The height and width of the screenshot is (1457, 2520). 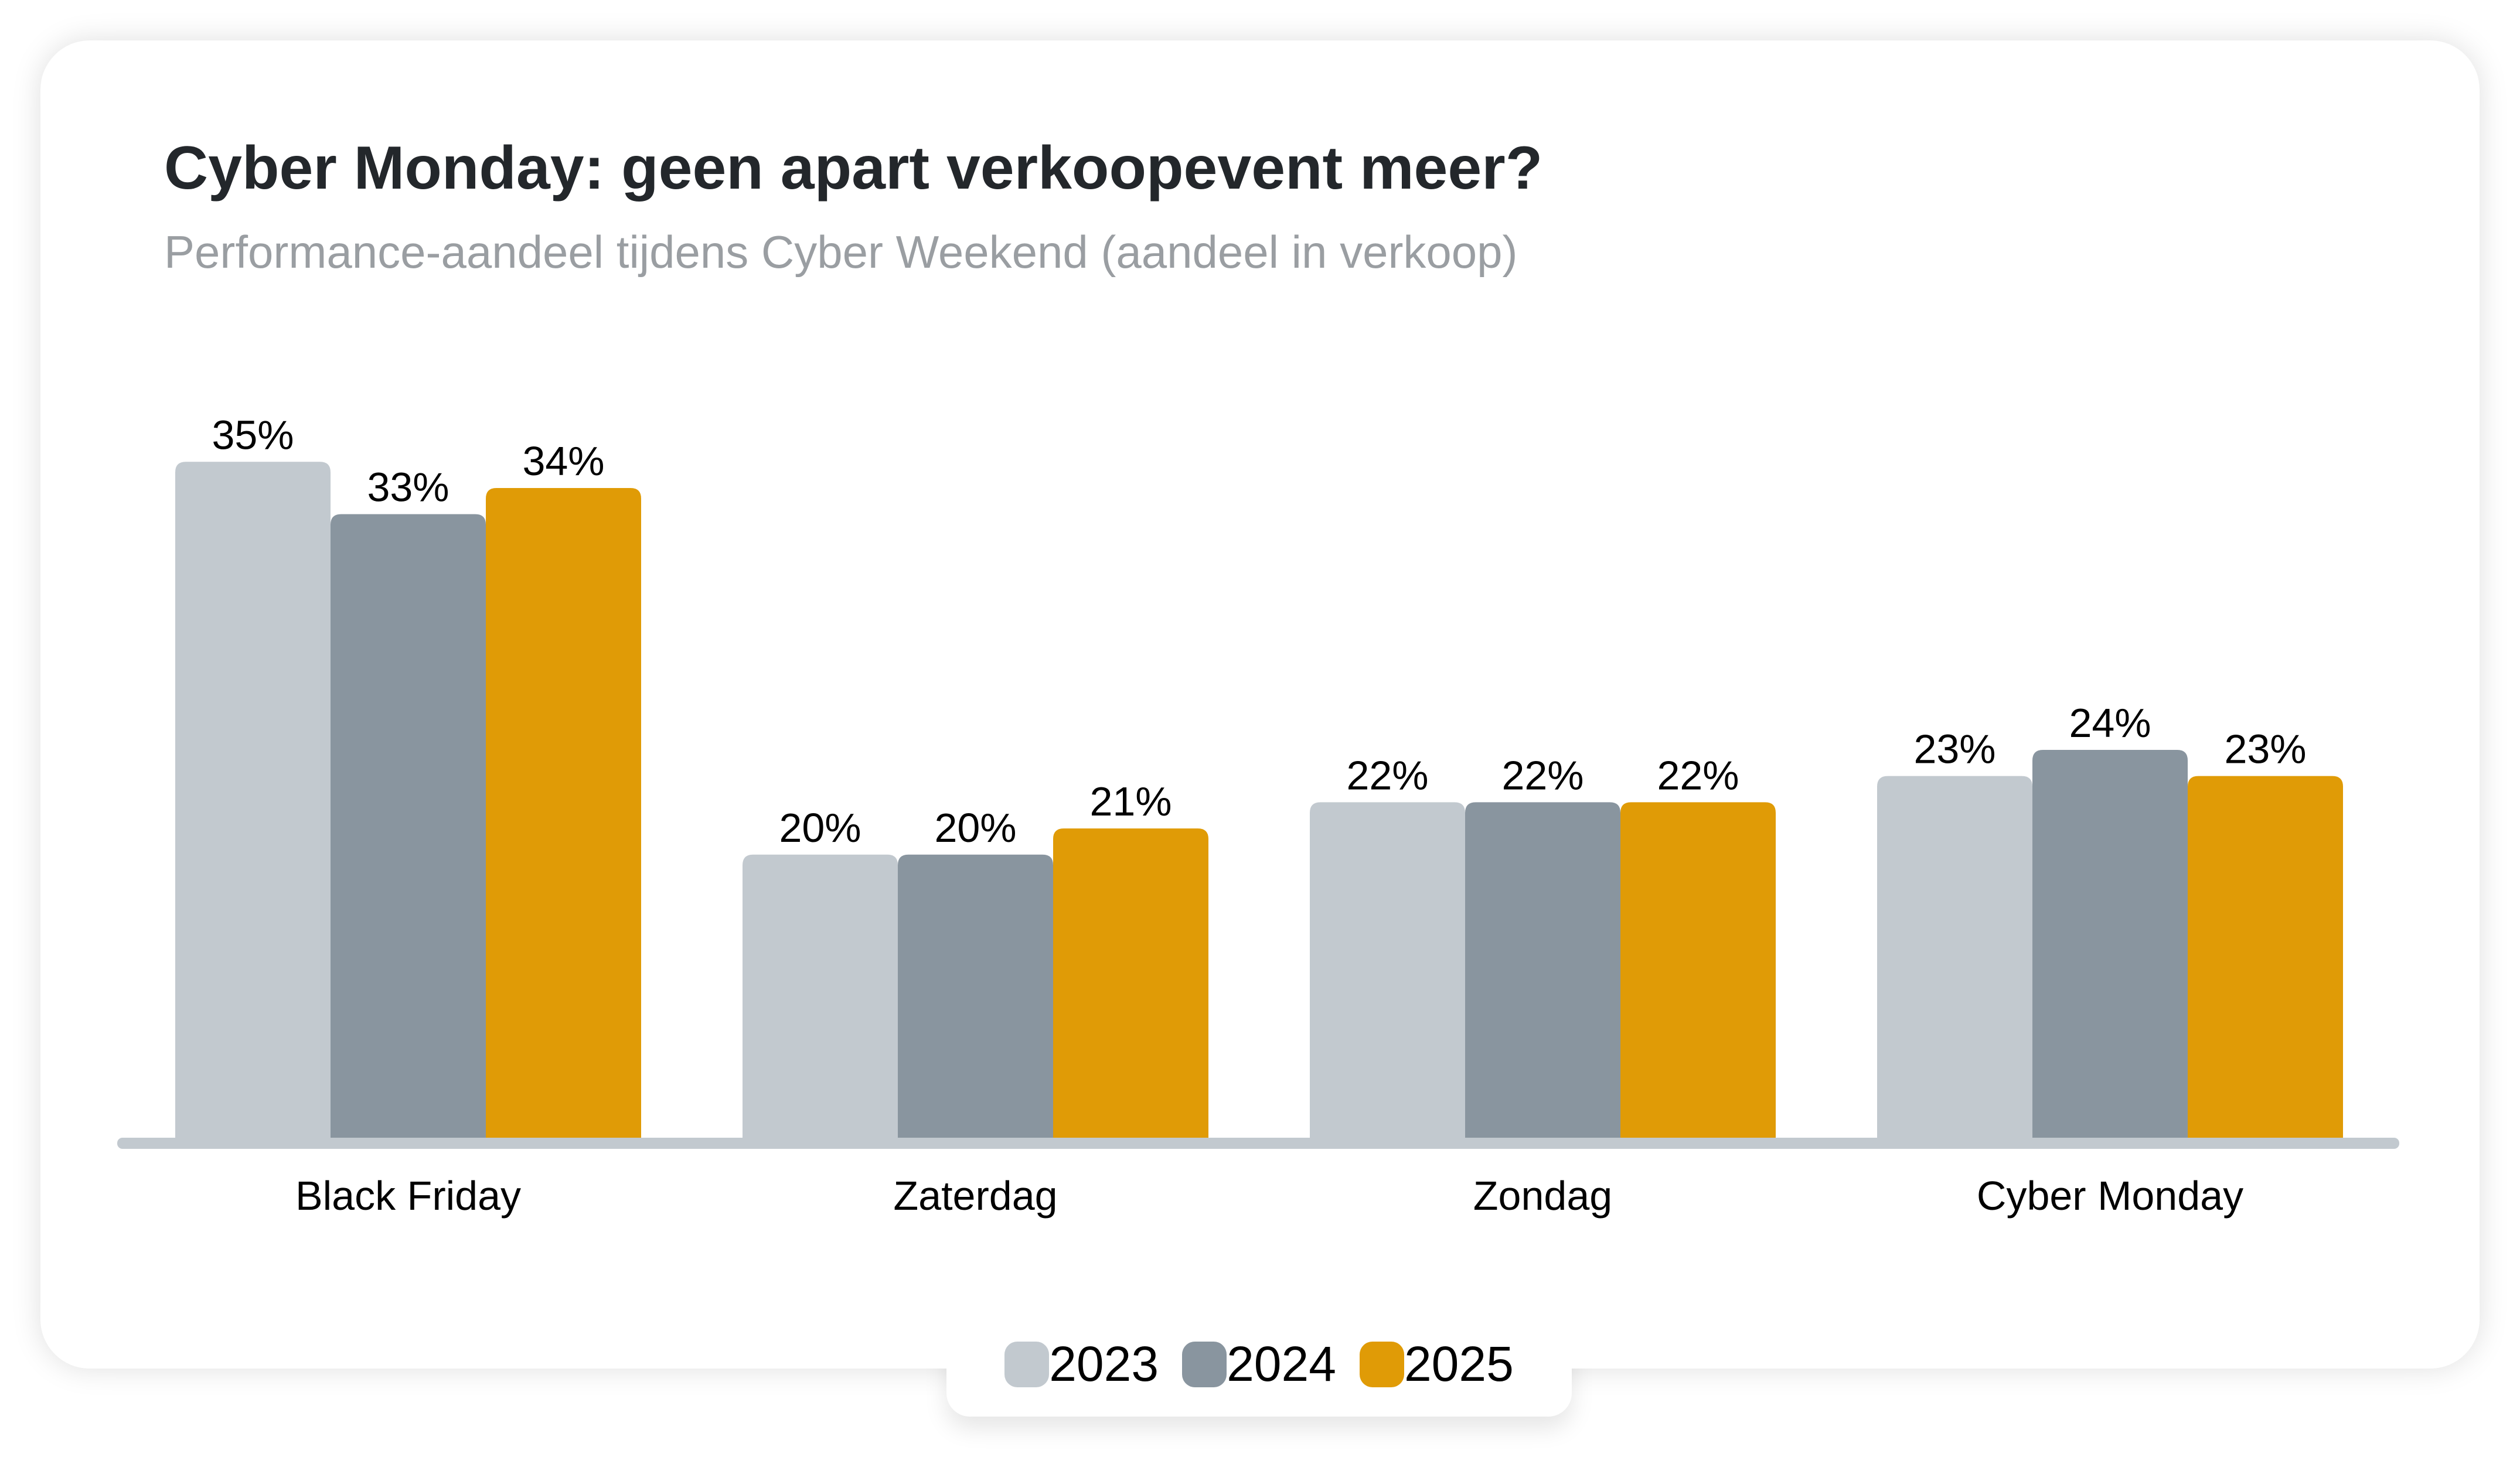 I want to click on legend-label: 2024, so click(x=1281, y=1363).